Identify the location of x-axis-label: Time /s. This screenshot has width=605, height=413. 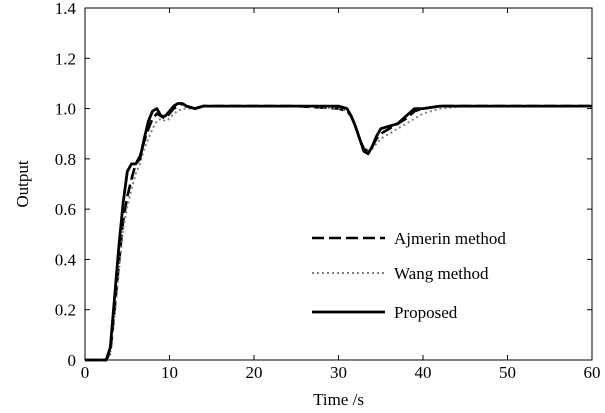
(338, 399).